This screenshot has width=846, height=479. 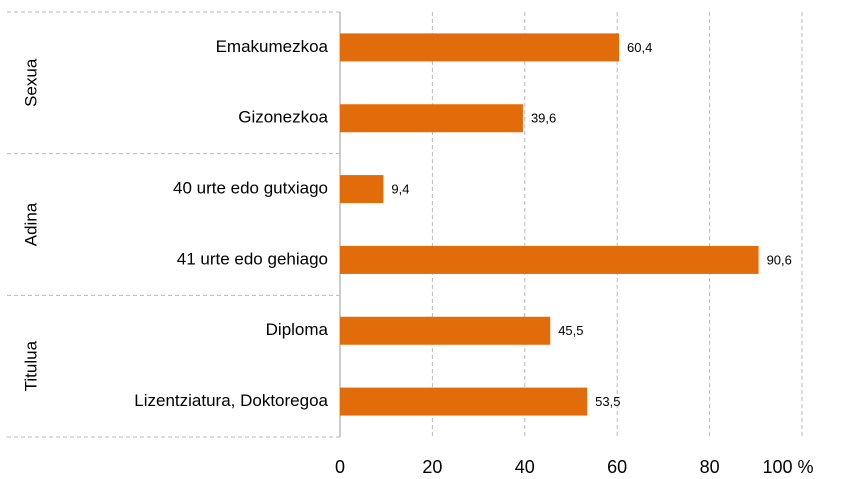 What do you see at coordinates (30, 82) in the screenshot?
I see `group-label: Sexua` at bounding box center [30, 82].